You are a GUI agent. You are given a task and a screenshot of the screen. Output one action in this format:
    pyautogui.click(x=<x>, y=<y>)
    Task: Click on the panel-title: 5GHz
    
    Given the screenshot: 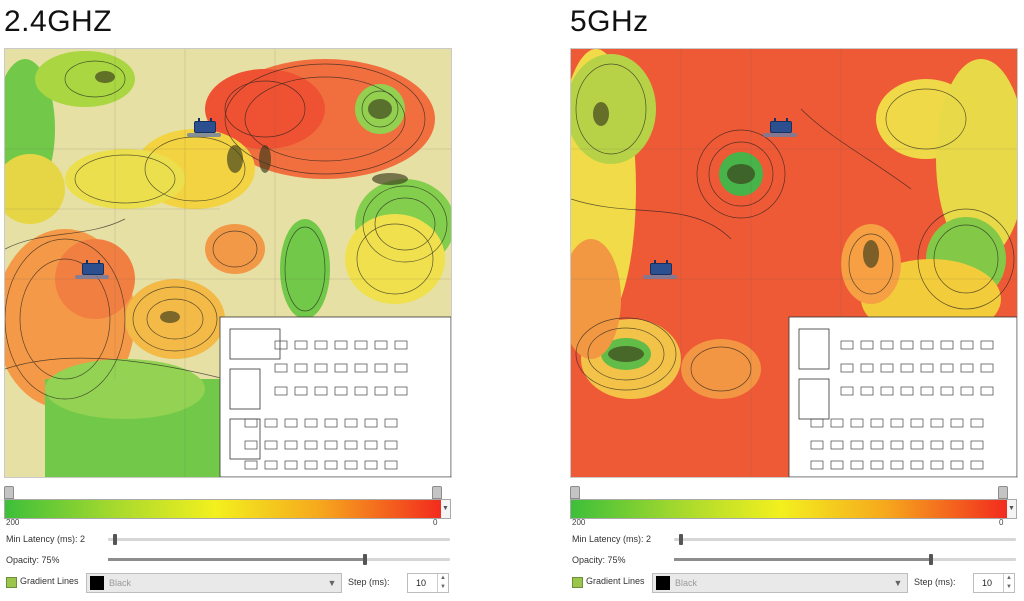 What is the action you would take?
    pyautogui.click(x=609, y=21)
    